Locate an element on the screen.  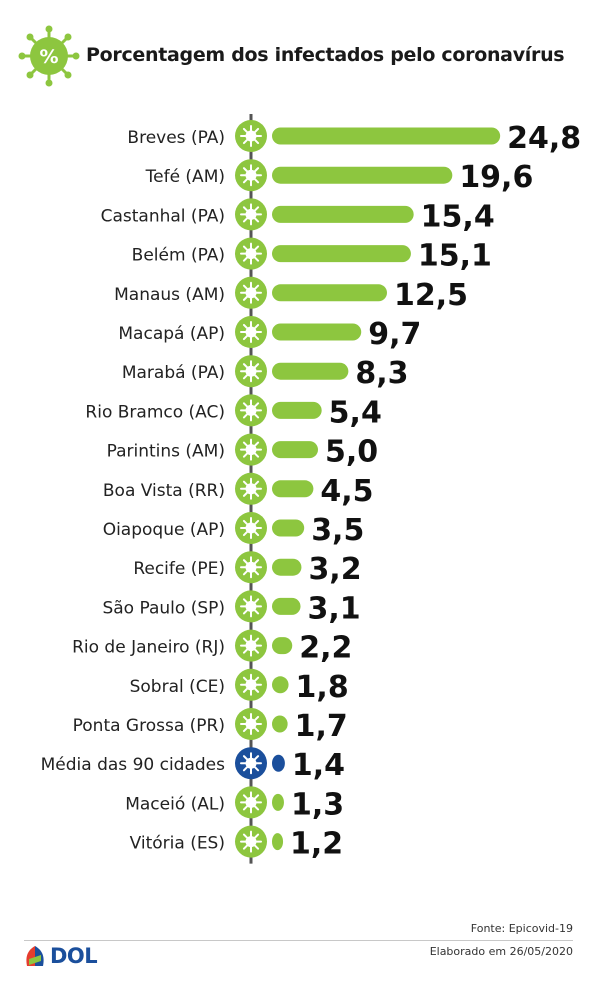
value-label: 1,4 is located at coordinates (318, 765).